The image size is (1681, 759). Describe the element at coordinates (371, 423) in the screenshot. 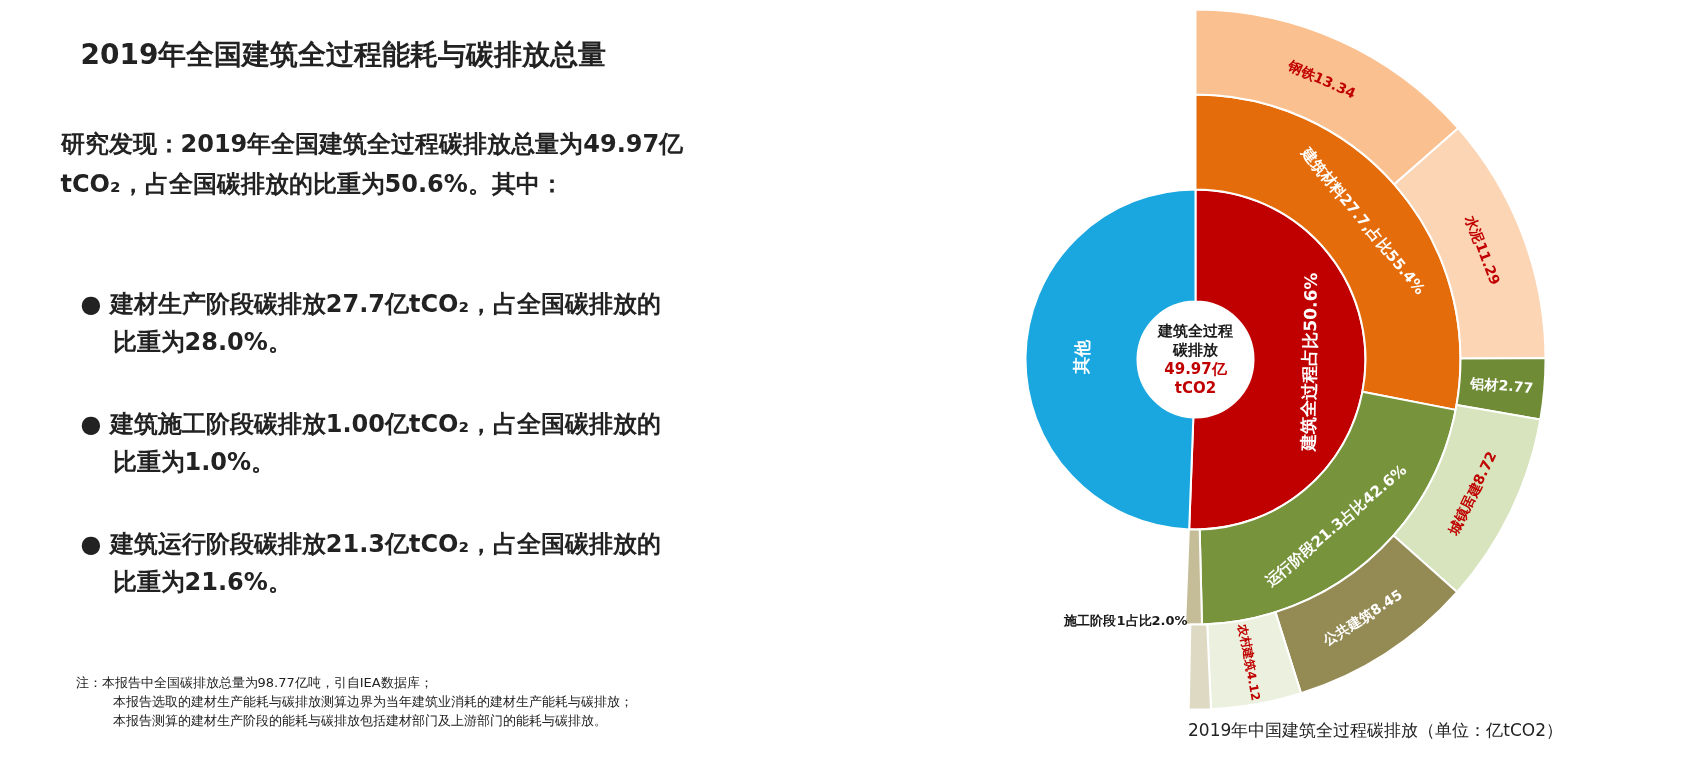

I see `text: ● 建筑施工阶段碳排放1.00亿tCO₂，占全国碳排放的` at that location.